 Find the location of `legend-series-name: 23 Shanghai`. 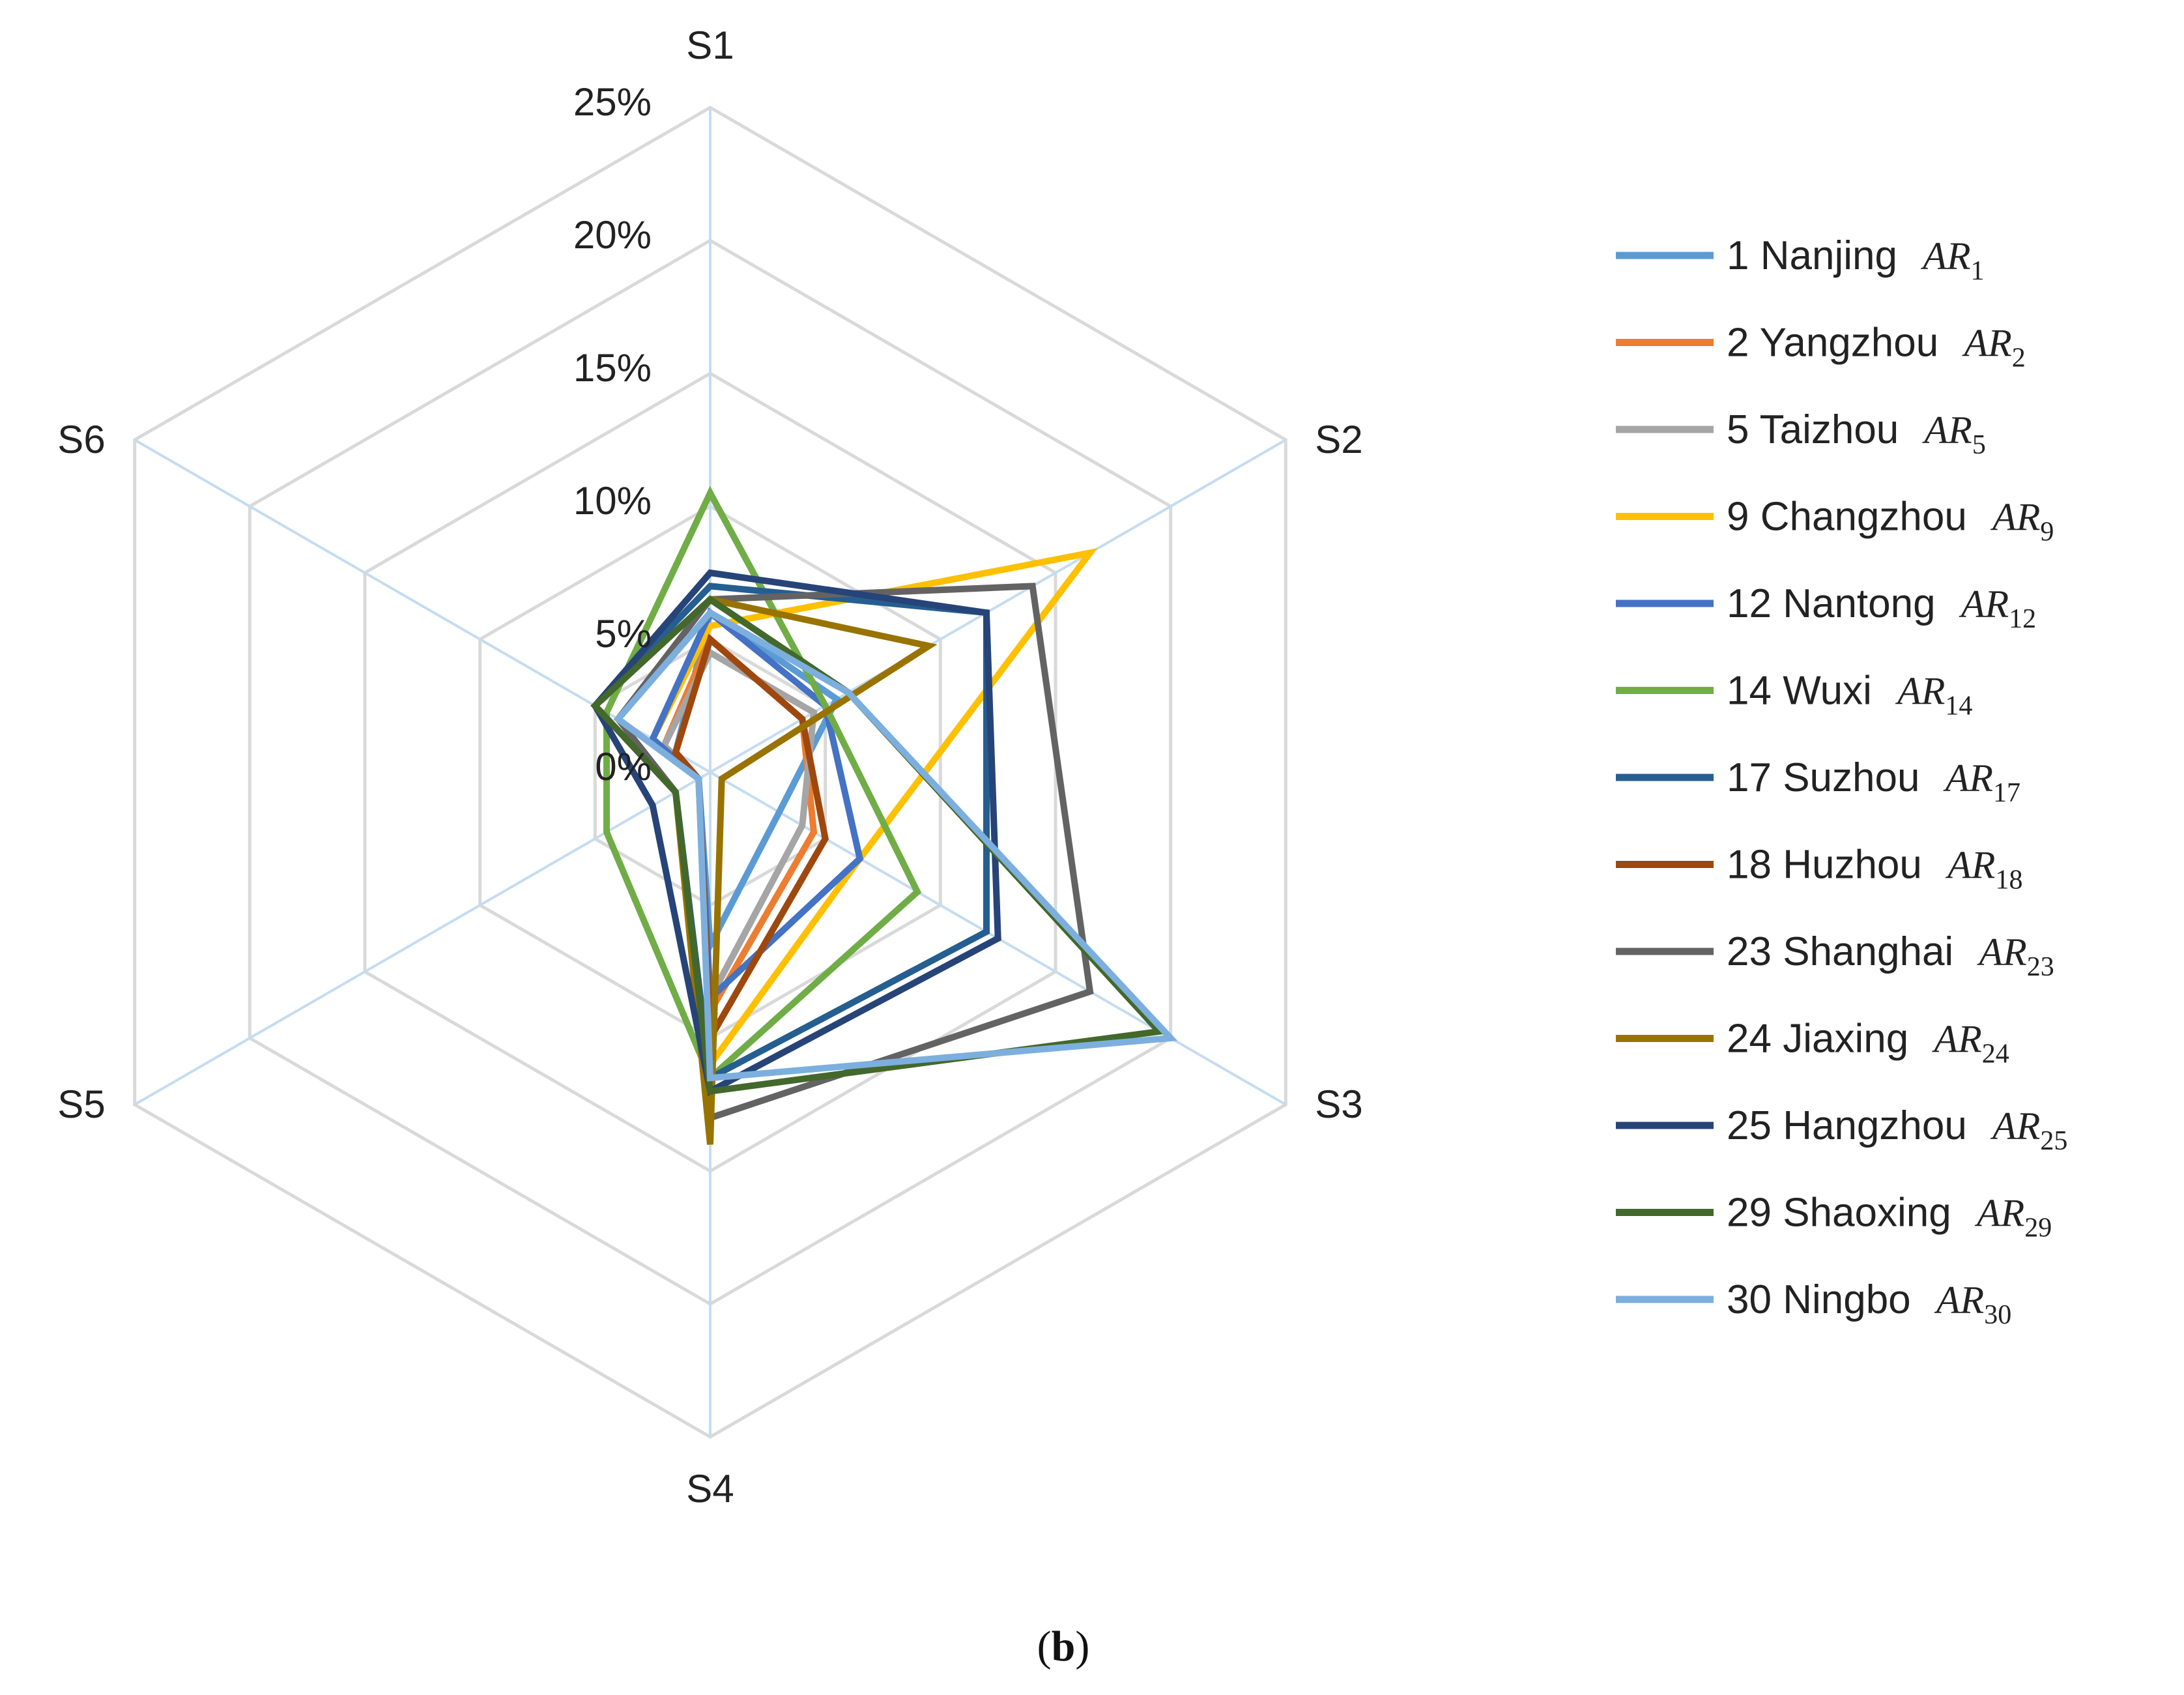

legend-series-name: 23 Shanghai is located at coordinates (1845, 952).